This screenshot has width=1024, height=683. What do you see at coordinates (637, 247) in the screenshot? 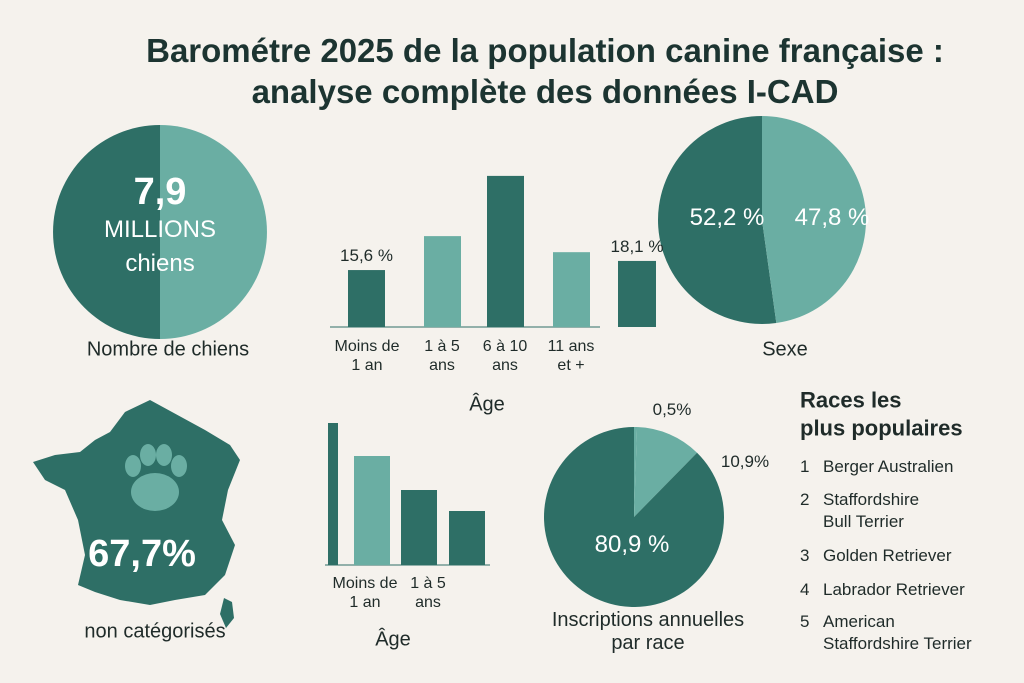
I see `value-label: 18,1 %` at bounding box center [637, 247].